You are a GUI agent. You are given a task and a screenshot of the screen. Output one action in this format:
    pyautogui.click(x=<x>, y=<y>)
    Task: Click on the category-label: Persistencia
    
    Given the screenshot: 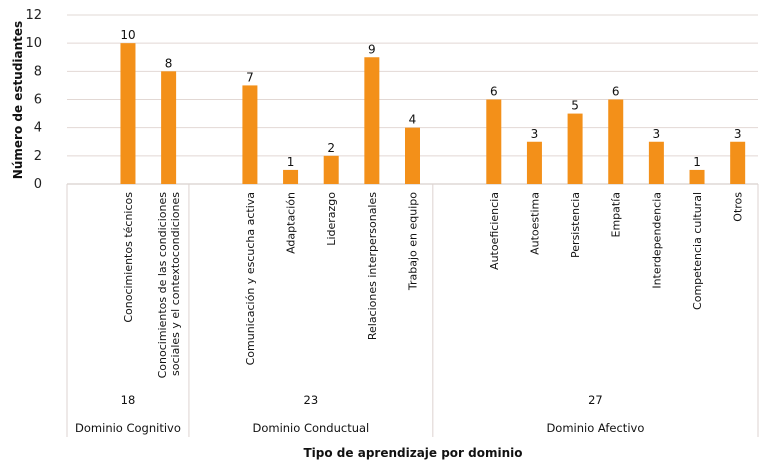 What is the action you would take?
    pyautogui.click(x=575, y=225)
    